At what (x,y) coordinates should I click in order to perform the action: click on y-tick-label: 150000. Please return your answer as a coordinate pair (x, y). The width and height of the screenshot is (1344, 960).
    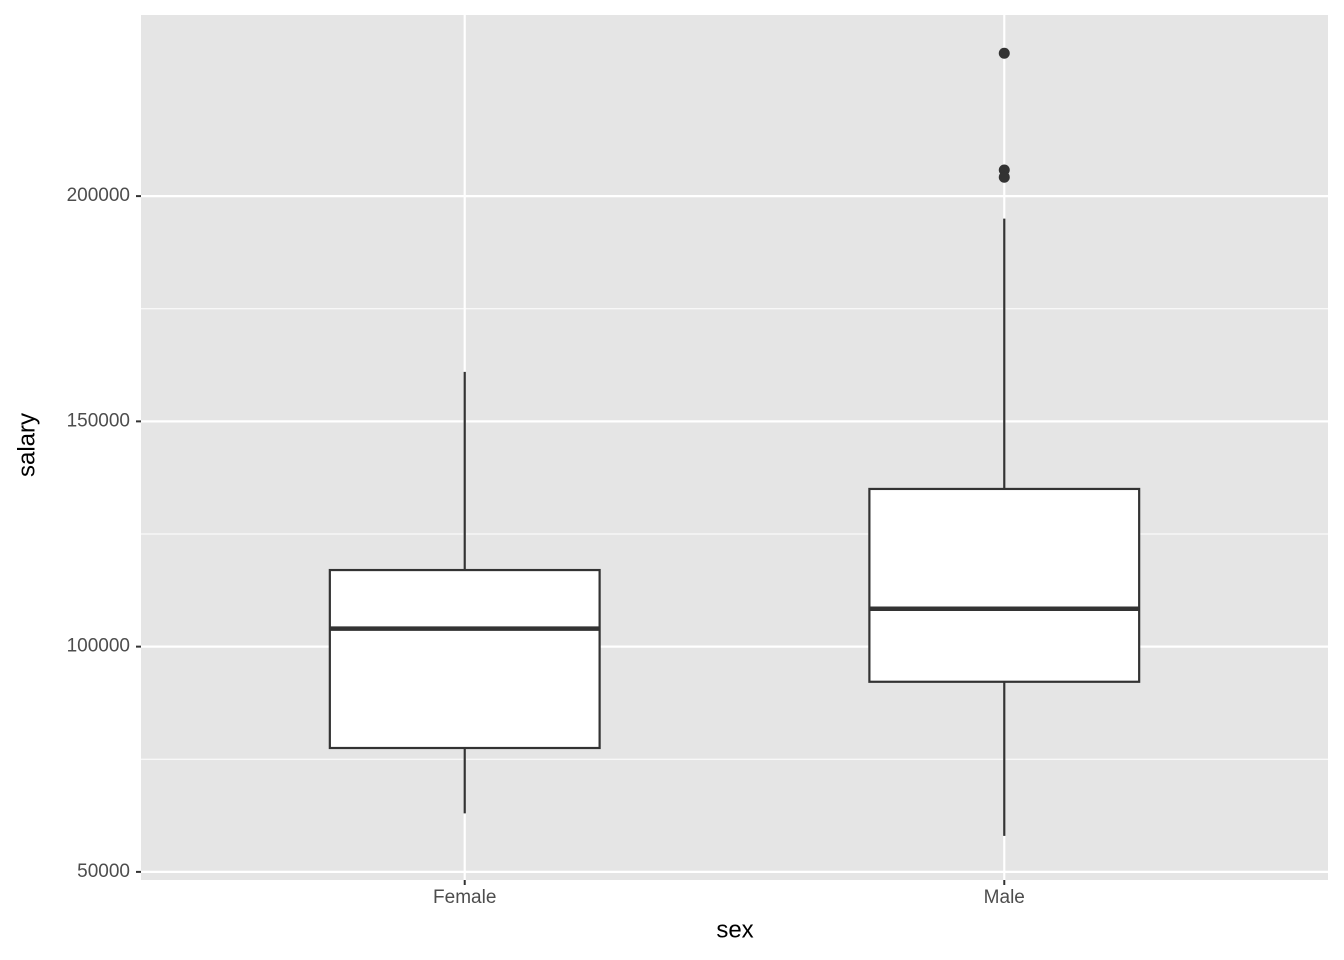
    Looking at the image, I should click on (98, 420).